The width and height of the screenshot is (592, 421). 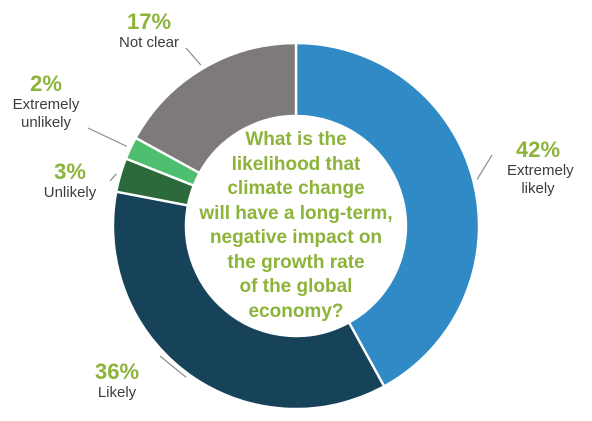 I want to click on slice-label: Unlikely, so click(x=70, y=192).